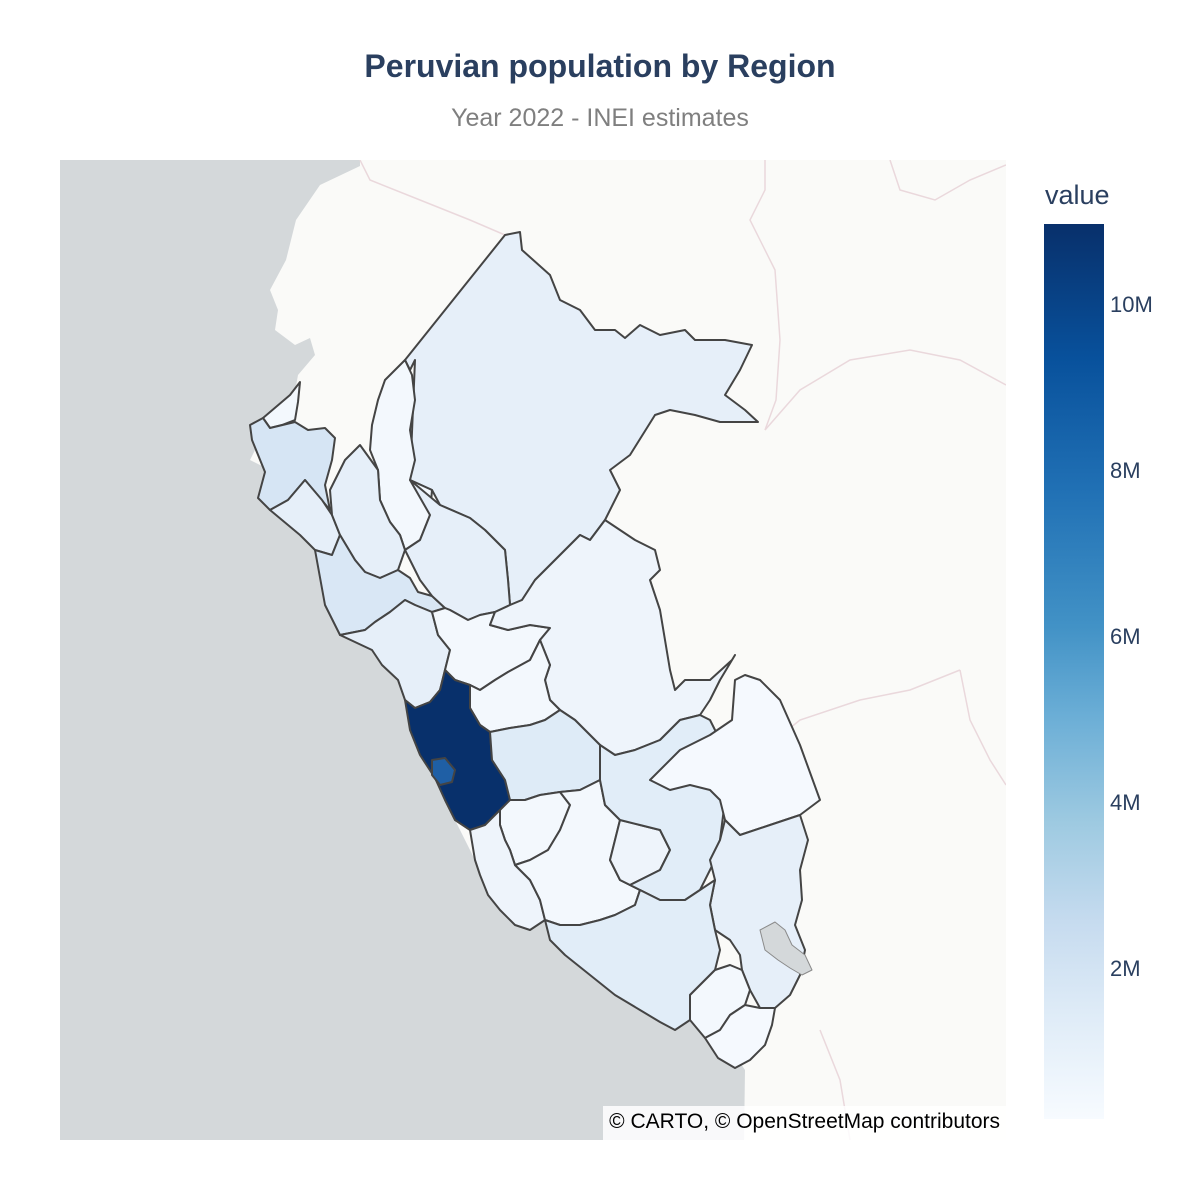  Describe the element at coordinates (1125, 802) in the screenshot. I see `colorbar-tick-4m: 4M` at that location.